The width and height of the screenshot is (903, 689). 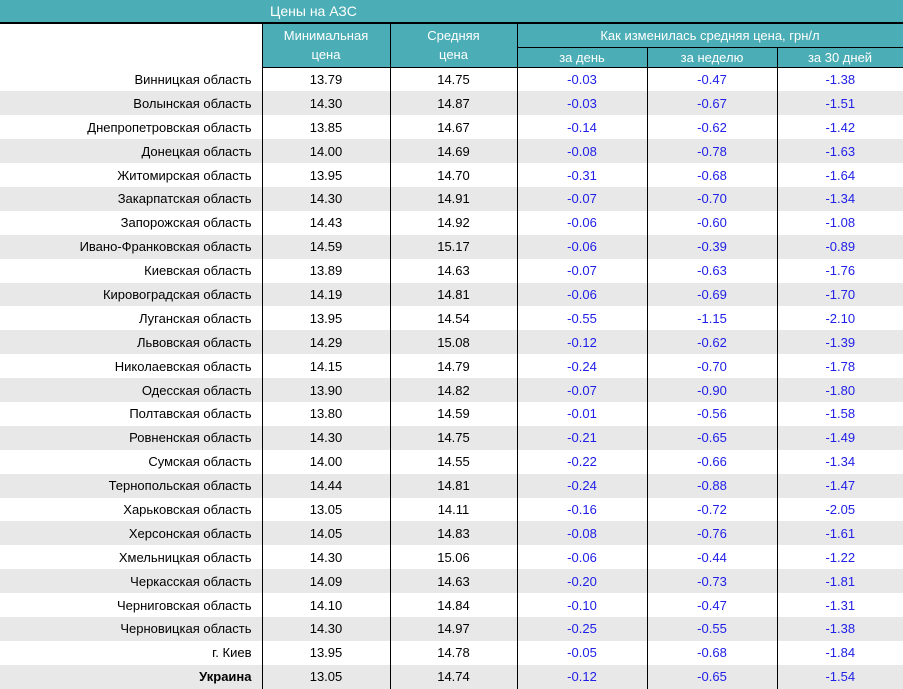 What do you see at coordinates (711, 628) in the screenshot?
I see `week-change-value: -0.55` at bounding box center [711, 628].